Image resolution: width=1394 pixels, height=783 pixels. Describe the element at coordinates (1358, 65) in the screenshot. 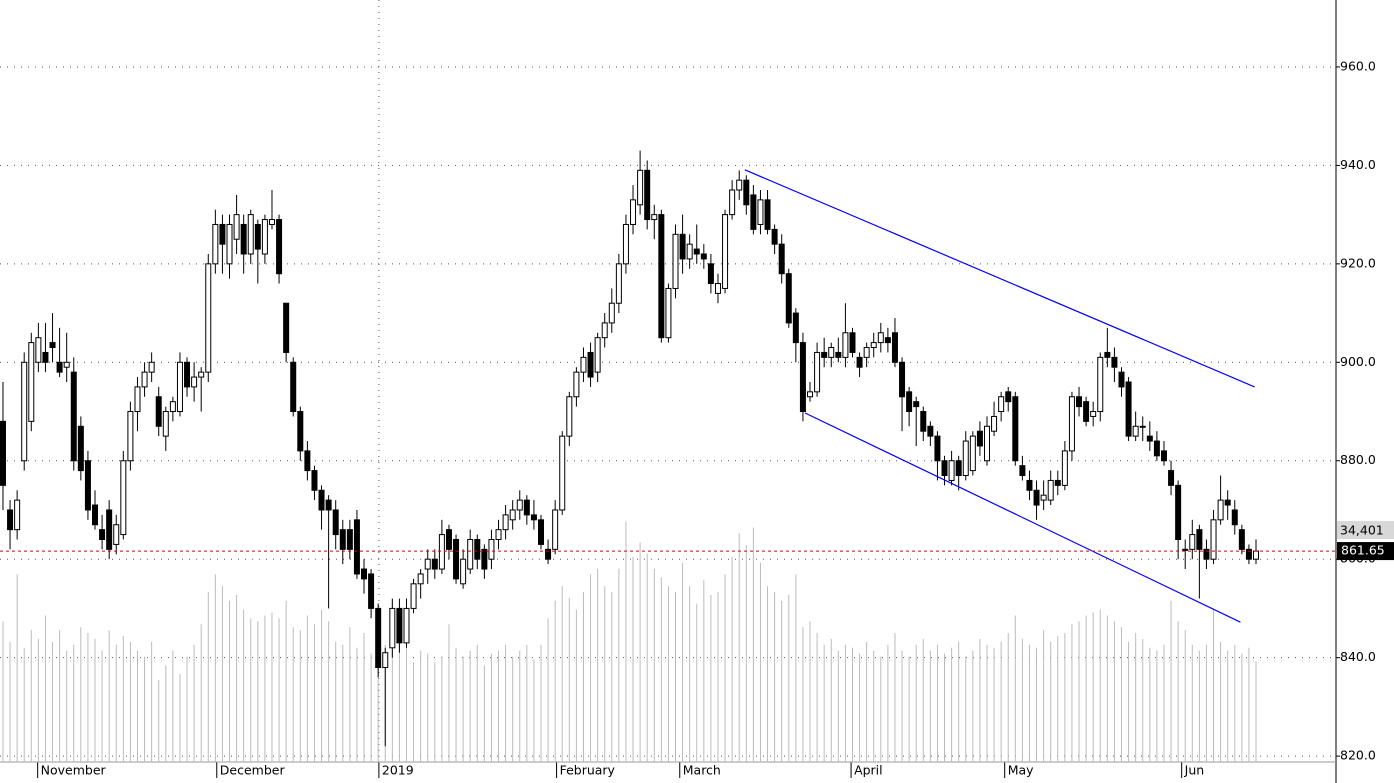

I see `y-tick-label: 960.0` at that location.